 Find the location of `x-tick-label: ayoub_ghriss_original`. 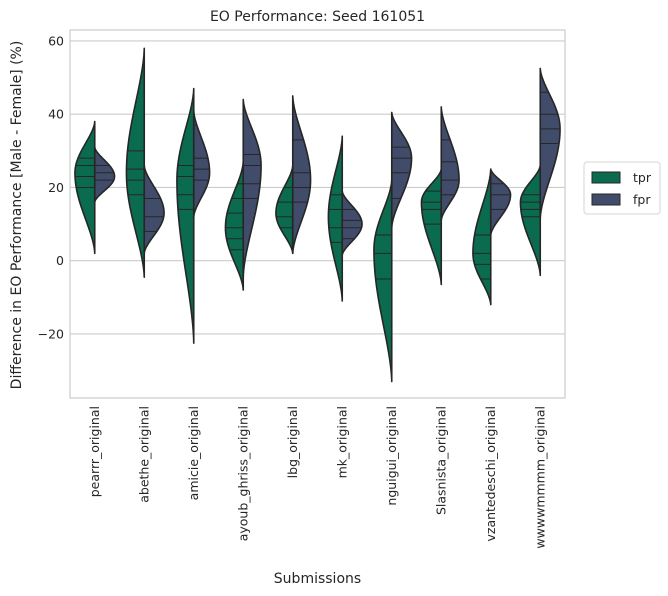

x-tick-label: ayoub_ghriss_original is located at coordinates (242, 473).